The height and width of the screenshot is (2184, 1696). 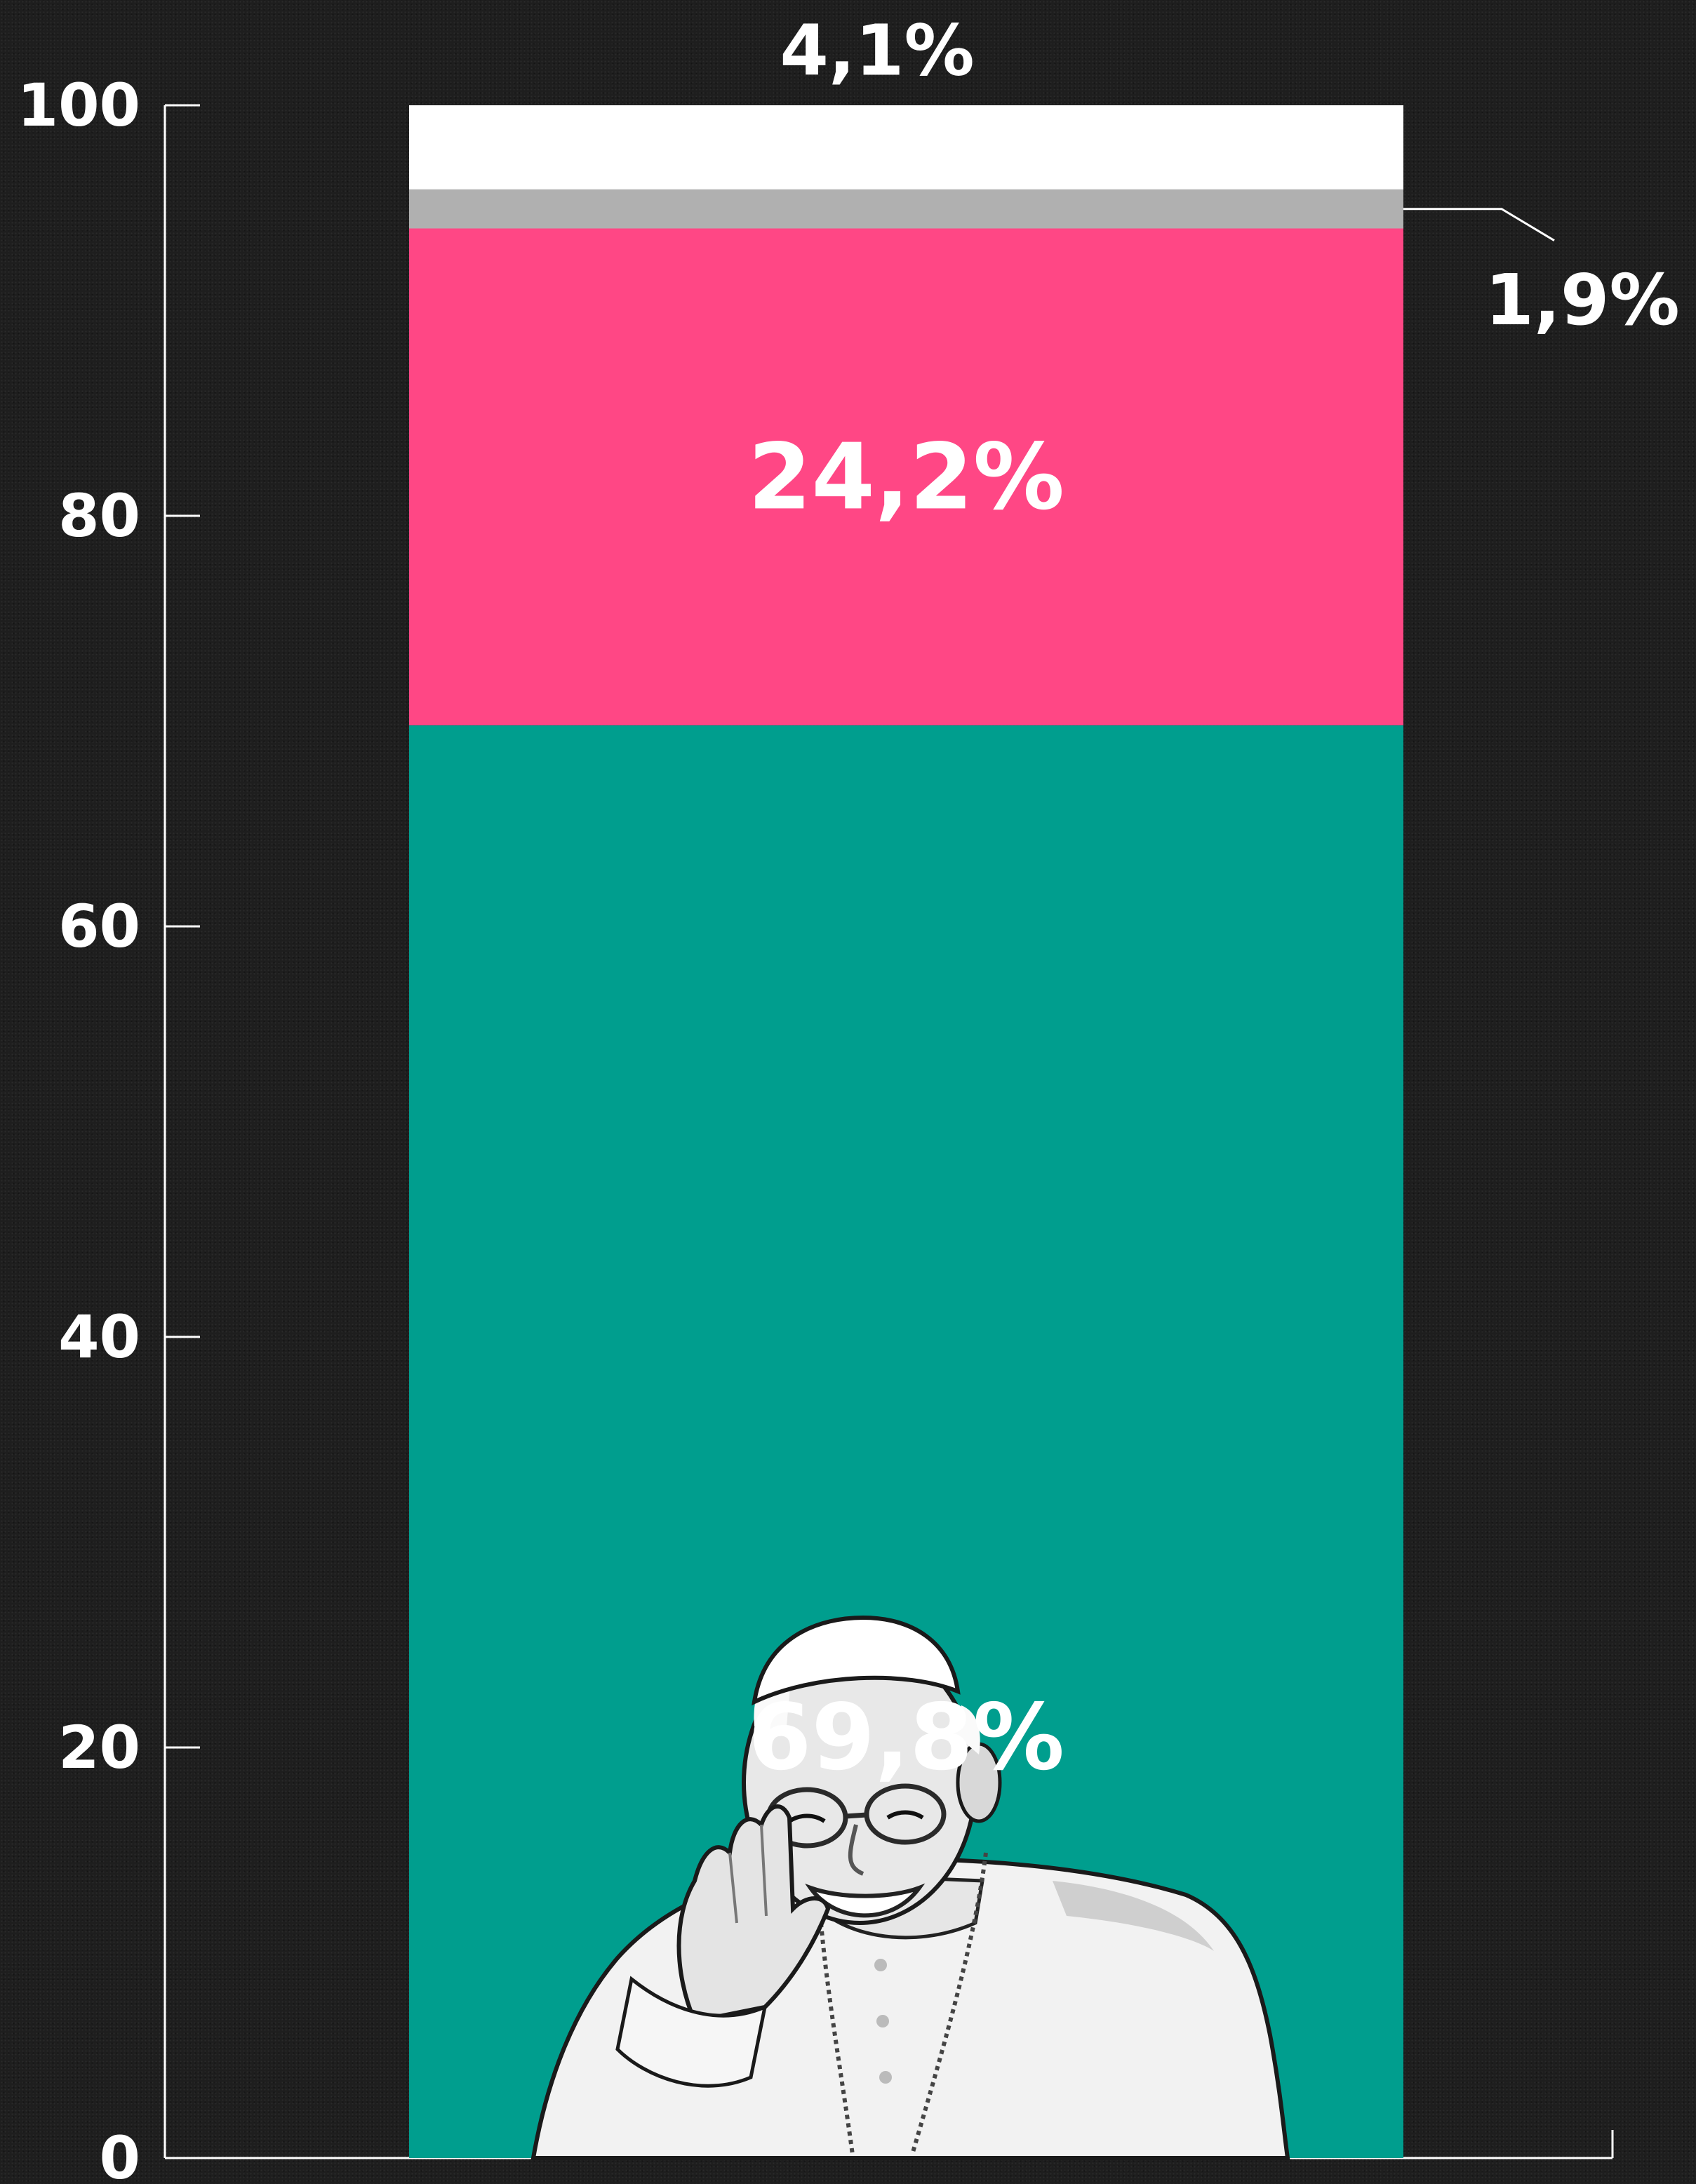 What do you see at coordinates (120, 2154) in the screenshot?
I see `y-tick-label: 0` at bounding box center [120, 2154].